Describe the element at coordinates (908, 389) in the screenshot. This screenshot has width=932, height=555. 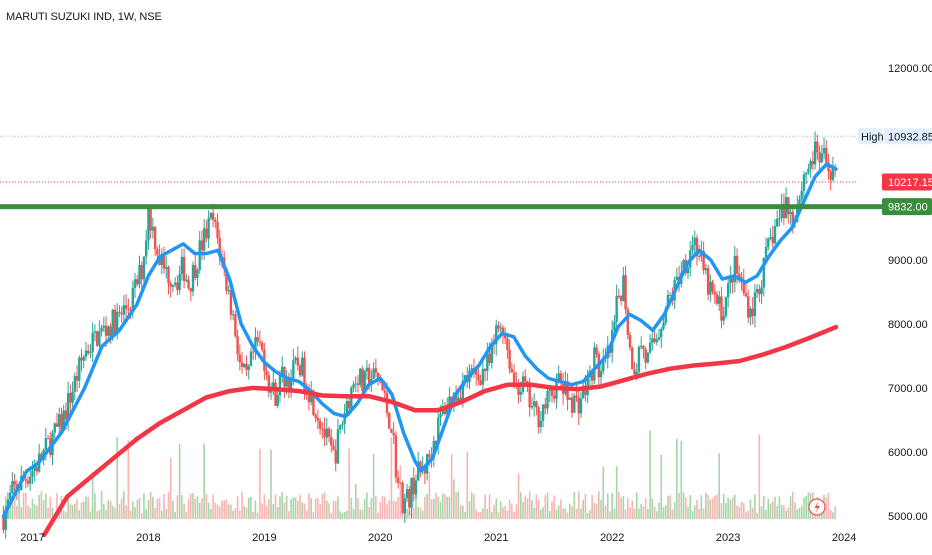
I see `y-tick-label: 7000.00` at that location.